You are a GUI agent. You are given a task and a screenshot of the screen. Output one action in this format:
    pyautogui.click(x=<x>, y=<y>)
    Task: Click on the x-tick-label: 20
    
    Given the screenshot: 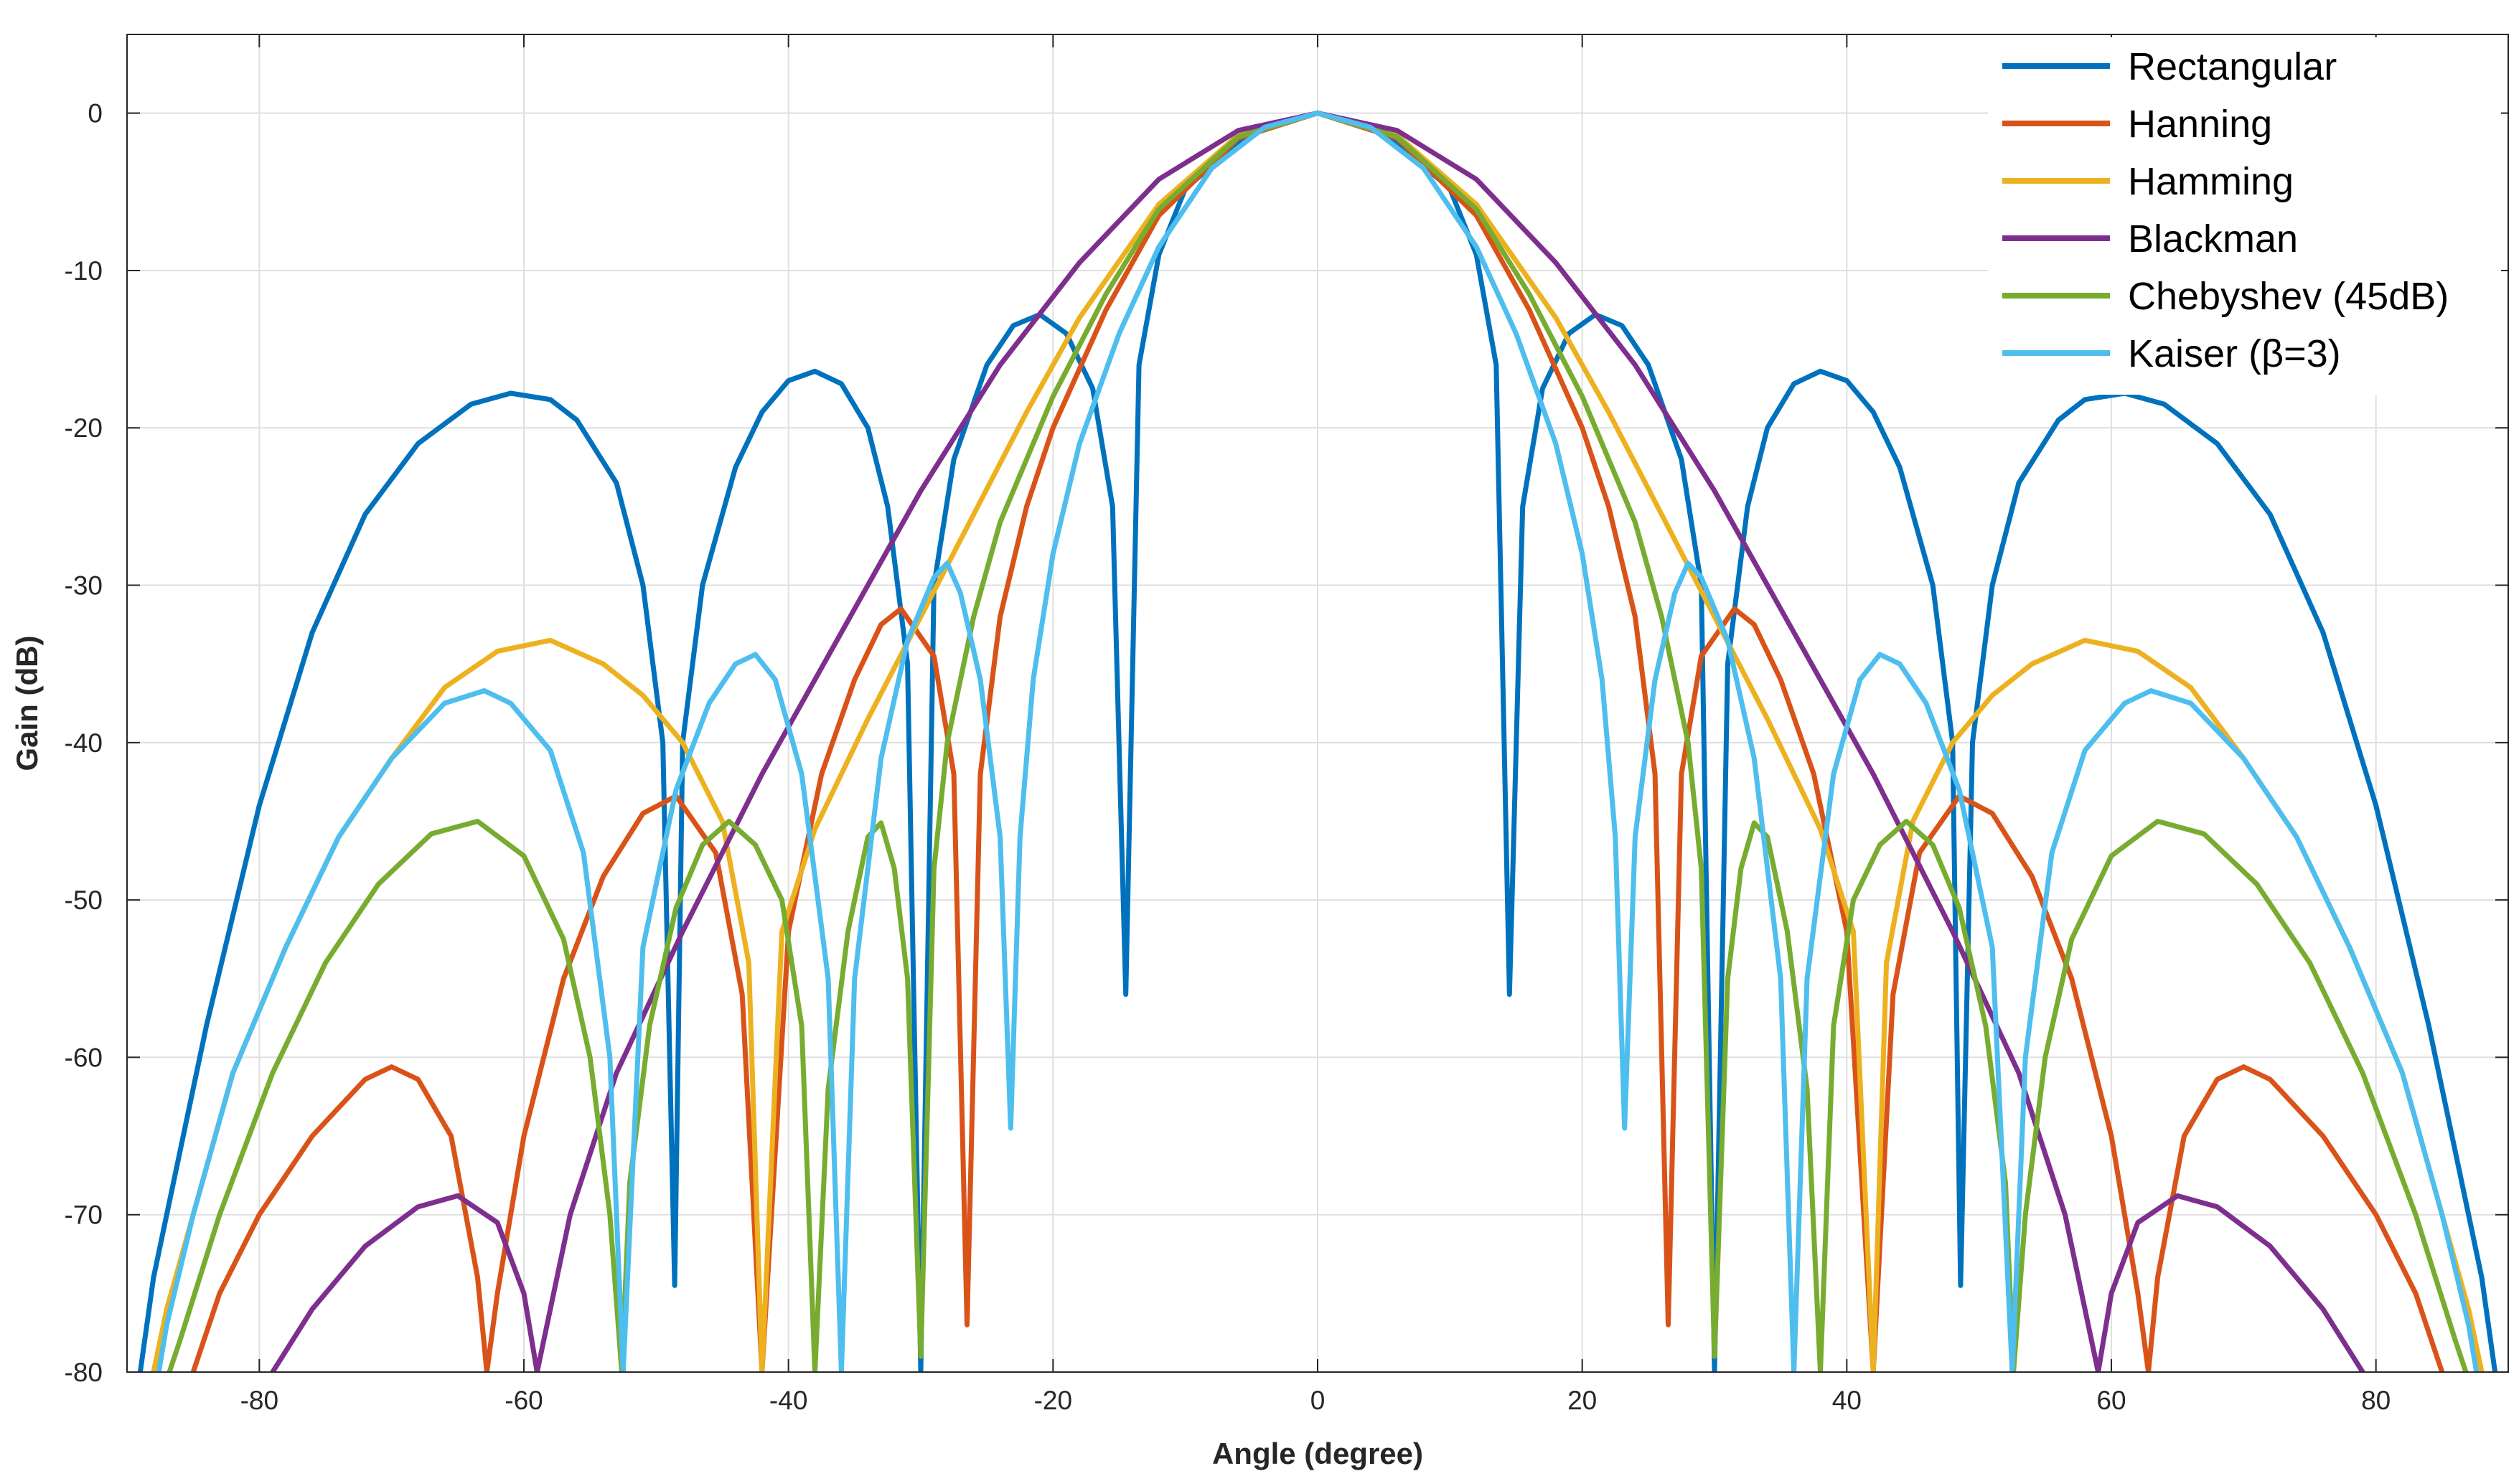 What is the action you would take?
    pyautogui.click(x=1582, y=1400)
    